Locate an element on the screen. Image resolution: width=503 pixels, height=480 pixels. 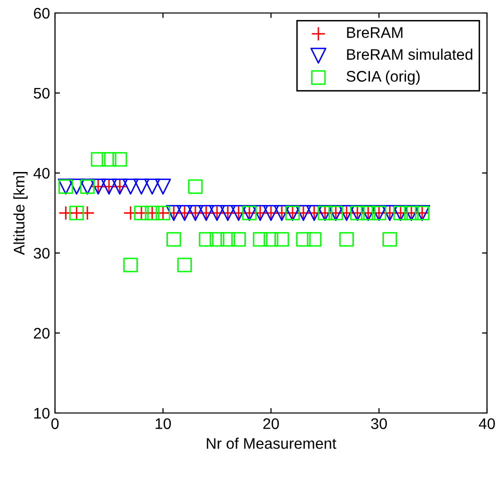
y-axis-title: Altitude [km] is located at coordinates (20, 213).